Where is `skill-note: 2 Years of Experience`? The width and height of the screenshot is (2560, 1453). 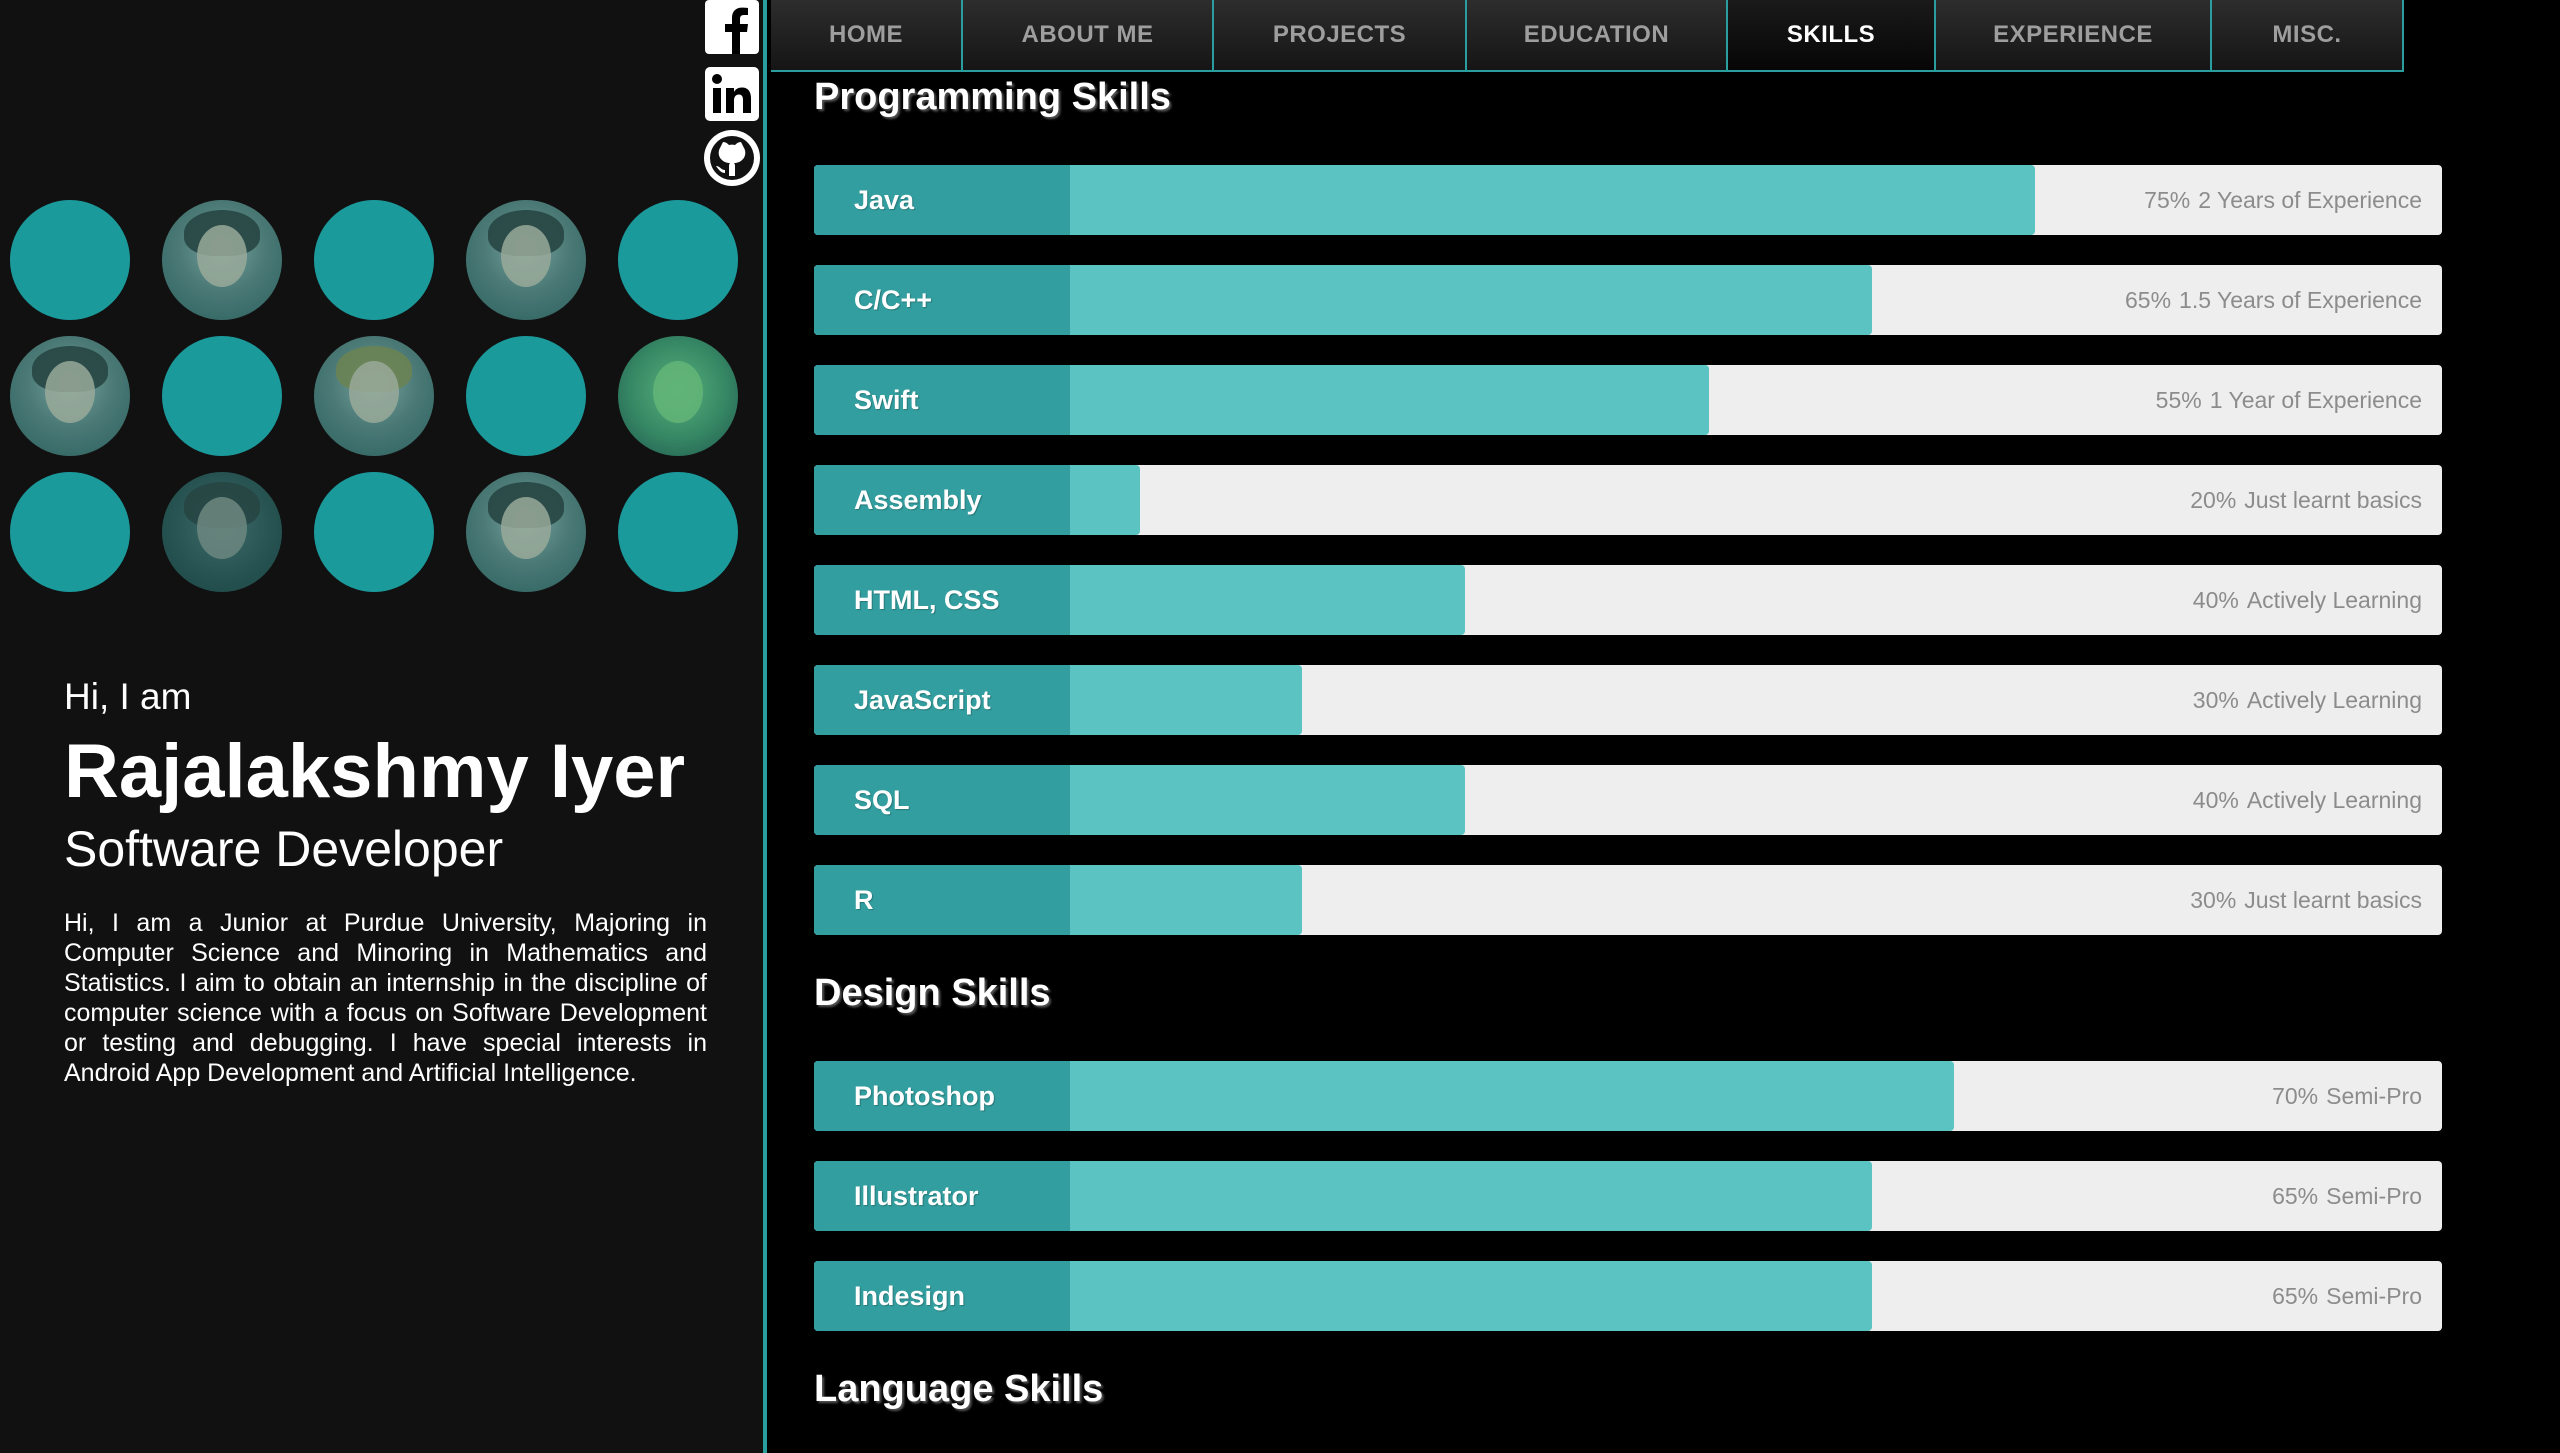
skill-note: 2 Years of Experience is located at coordinates (2310, 199).